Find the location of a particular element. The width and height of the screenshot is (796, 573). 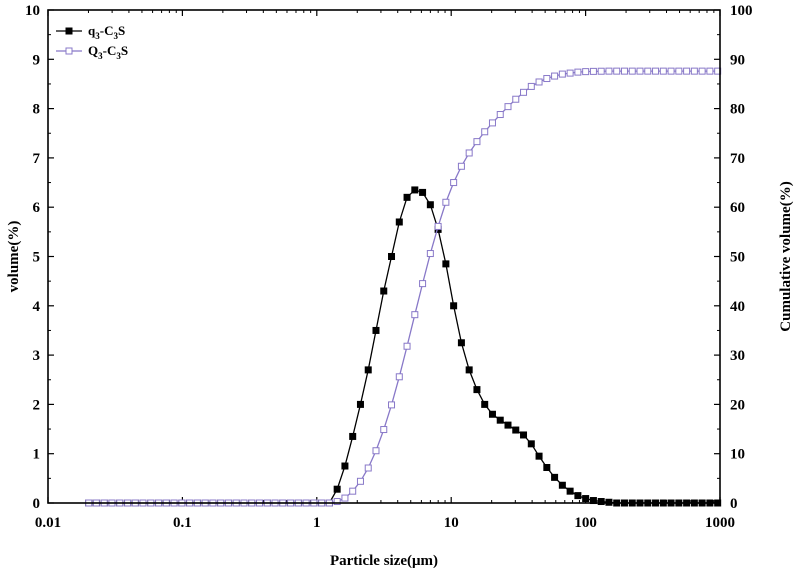

y-left-tick-label: 6 is located at coordinates (37, 208).